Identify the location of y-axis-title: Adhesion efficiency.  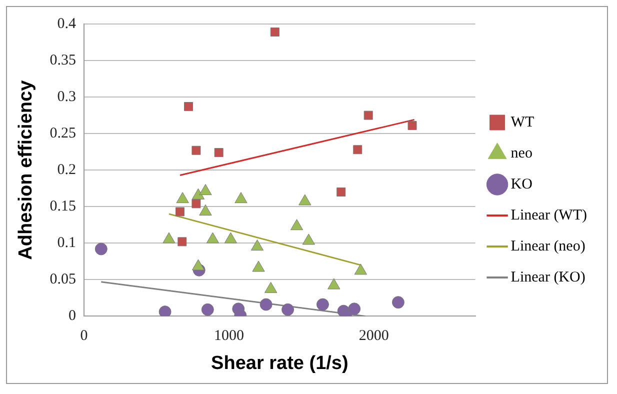
(26, 170).